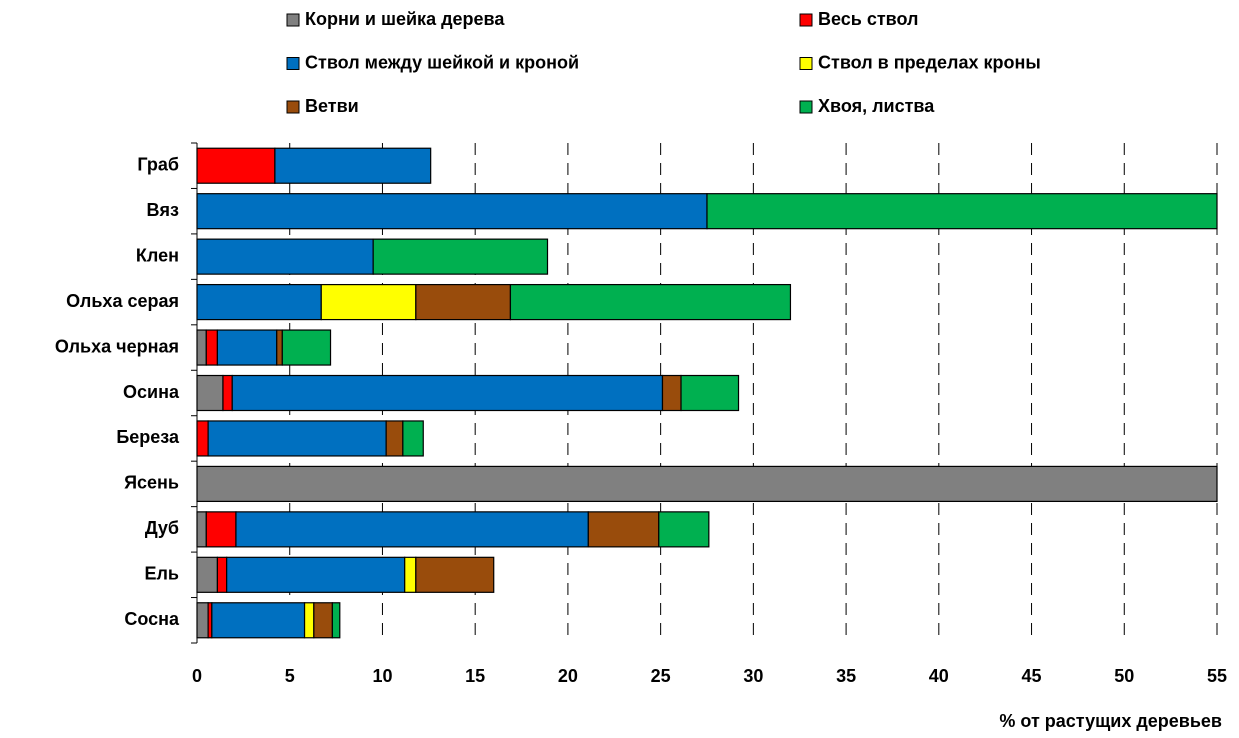 The height and width of the screenshot is (738, 1239). What do you see at coordinates (442, 62) in the screenshot?
I see `legend-label: Ствол между шейкой и кроной` at bounding box center [442, 62].